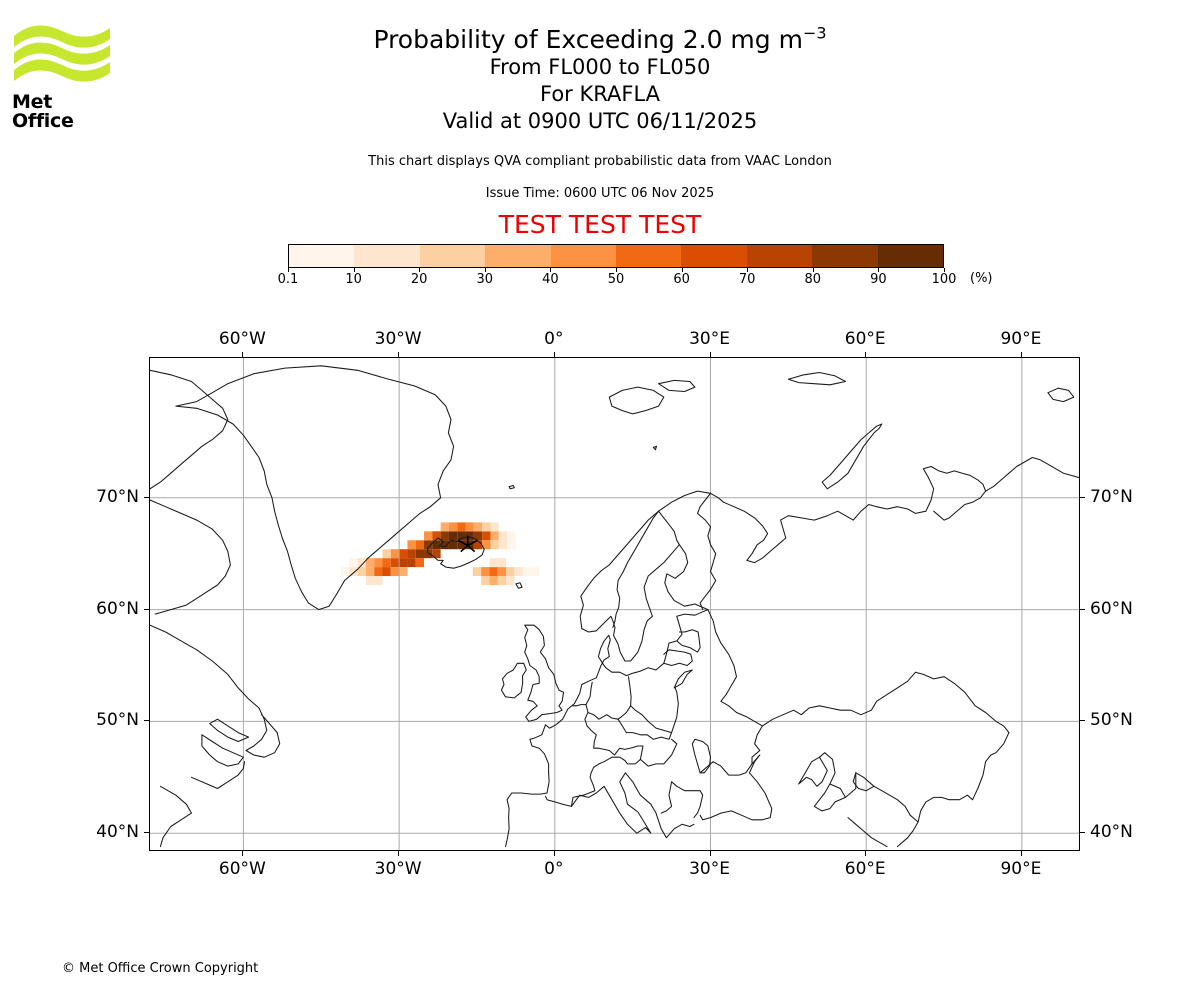 The image size is (1200, 1000). What do you see at coordinates (353, 279) in the screenshot?
I see `colorbar-tick-label: 10` at bounding box center [353, 279].